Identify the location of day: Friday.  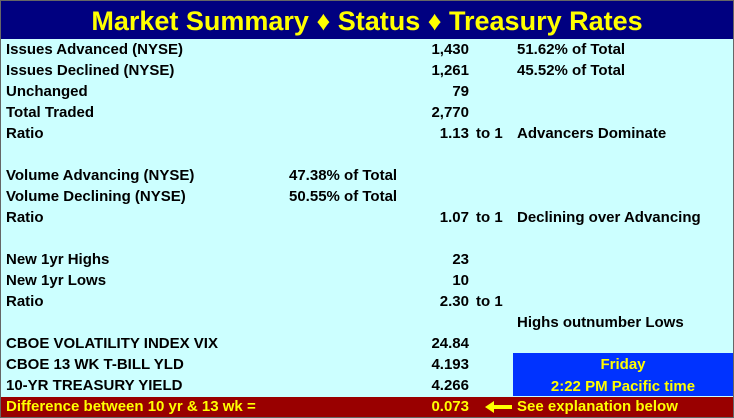
(623, 364).